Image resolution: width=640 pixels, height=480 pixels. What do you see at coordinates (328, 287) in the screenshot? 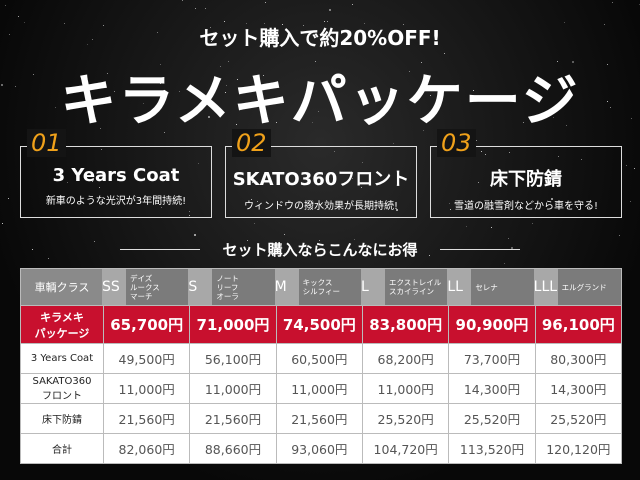
I see `car-names: キックス シルフィー` at bounding box center [328, 287].